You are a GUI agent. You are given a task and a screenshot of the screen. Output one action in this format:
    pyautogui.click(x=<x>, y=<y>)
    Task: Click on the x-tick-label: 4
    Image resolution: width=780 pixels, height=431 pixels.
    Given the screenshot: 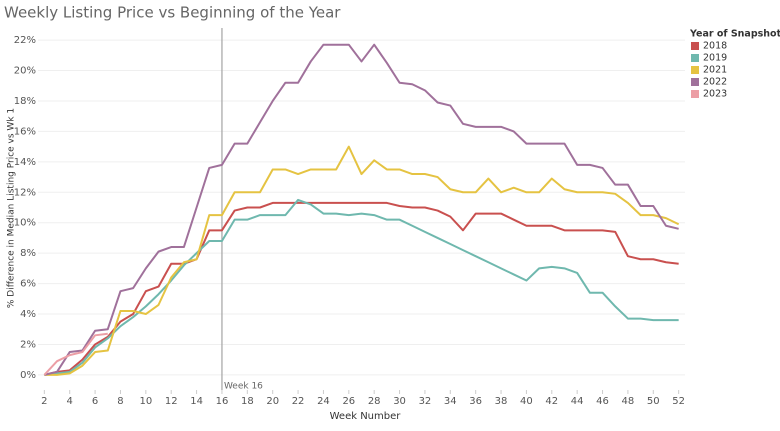 What is the action you would take?
    pyautogui.click(x=70, y=401)
    